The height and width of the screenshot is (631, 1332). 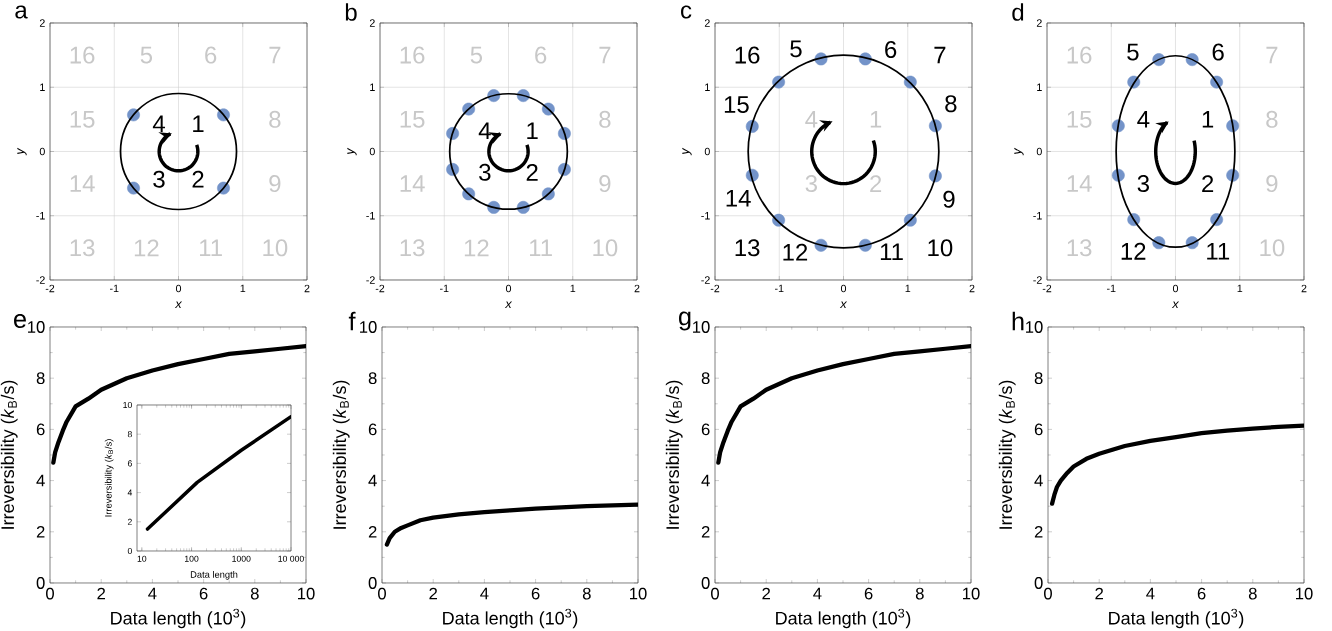 I want to click on chart-title: c, so click(x=686, y=12).